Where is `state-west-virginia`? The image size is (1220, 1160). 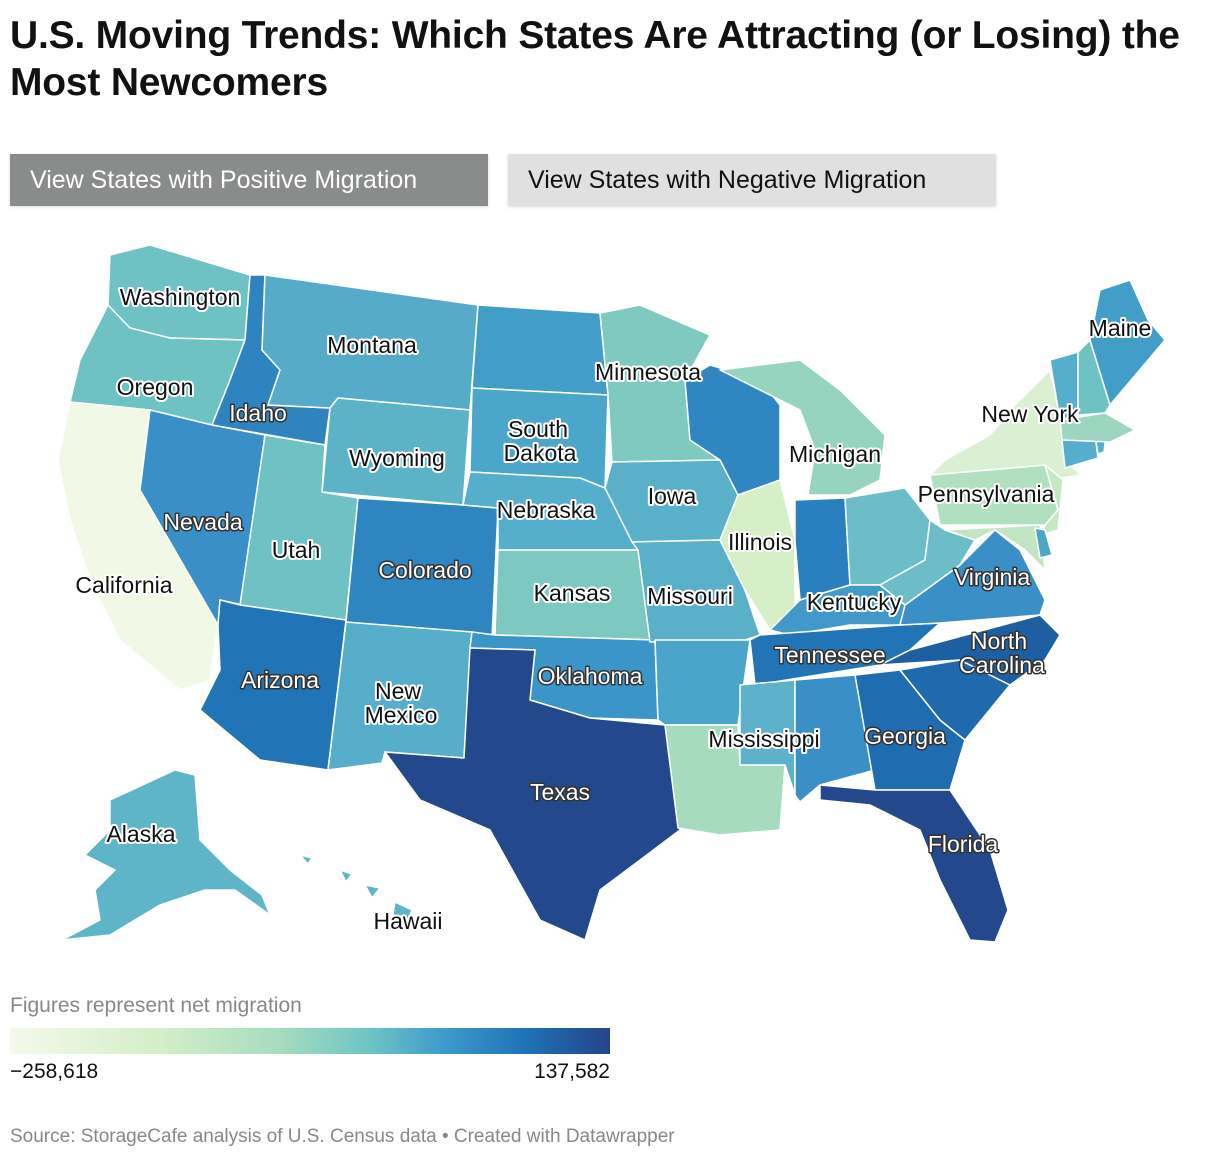
state-west-virginia is located at coordinates (927, 562).